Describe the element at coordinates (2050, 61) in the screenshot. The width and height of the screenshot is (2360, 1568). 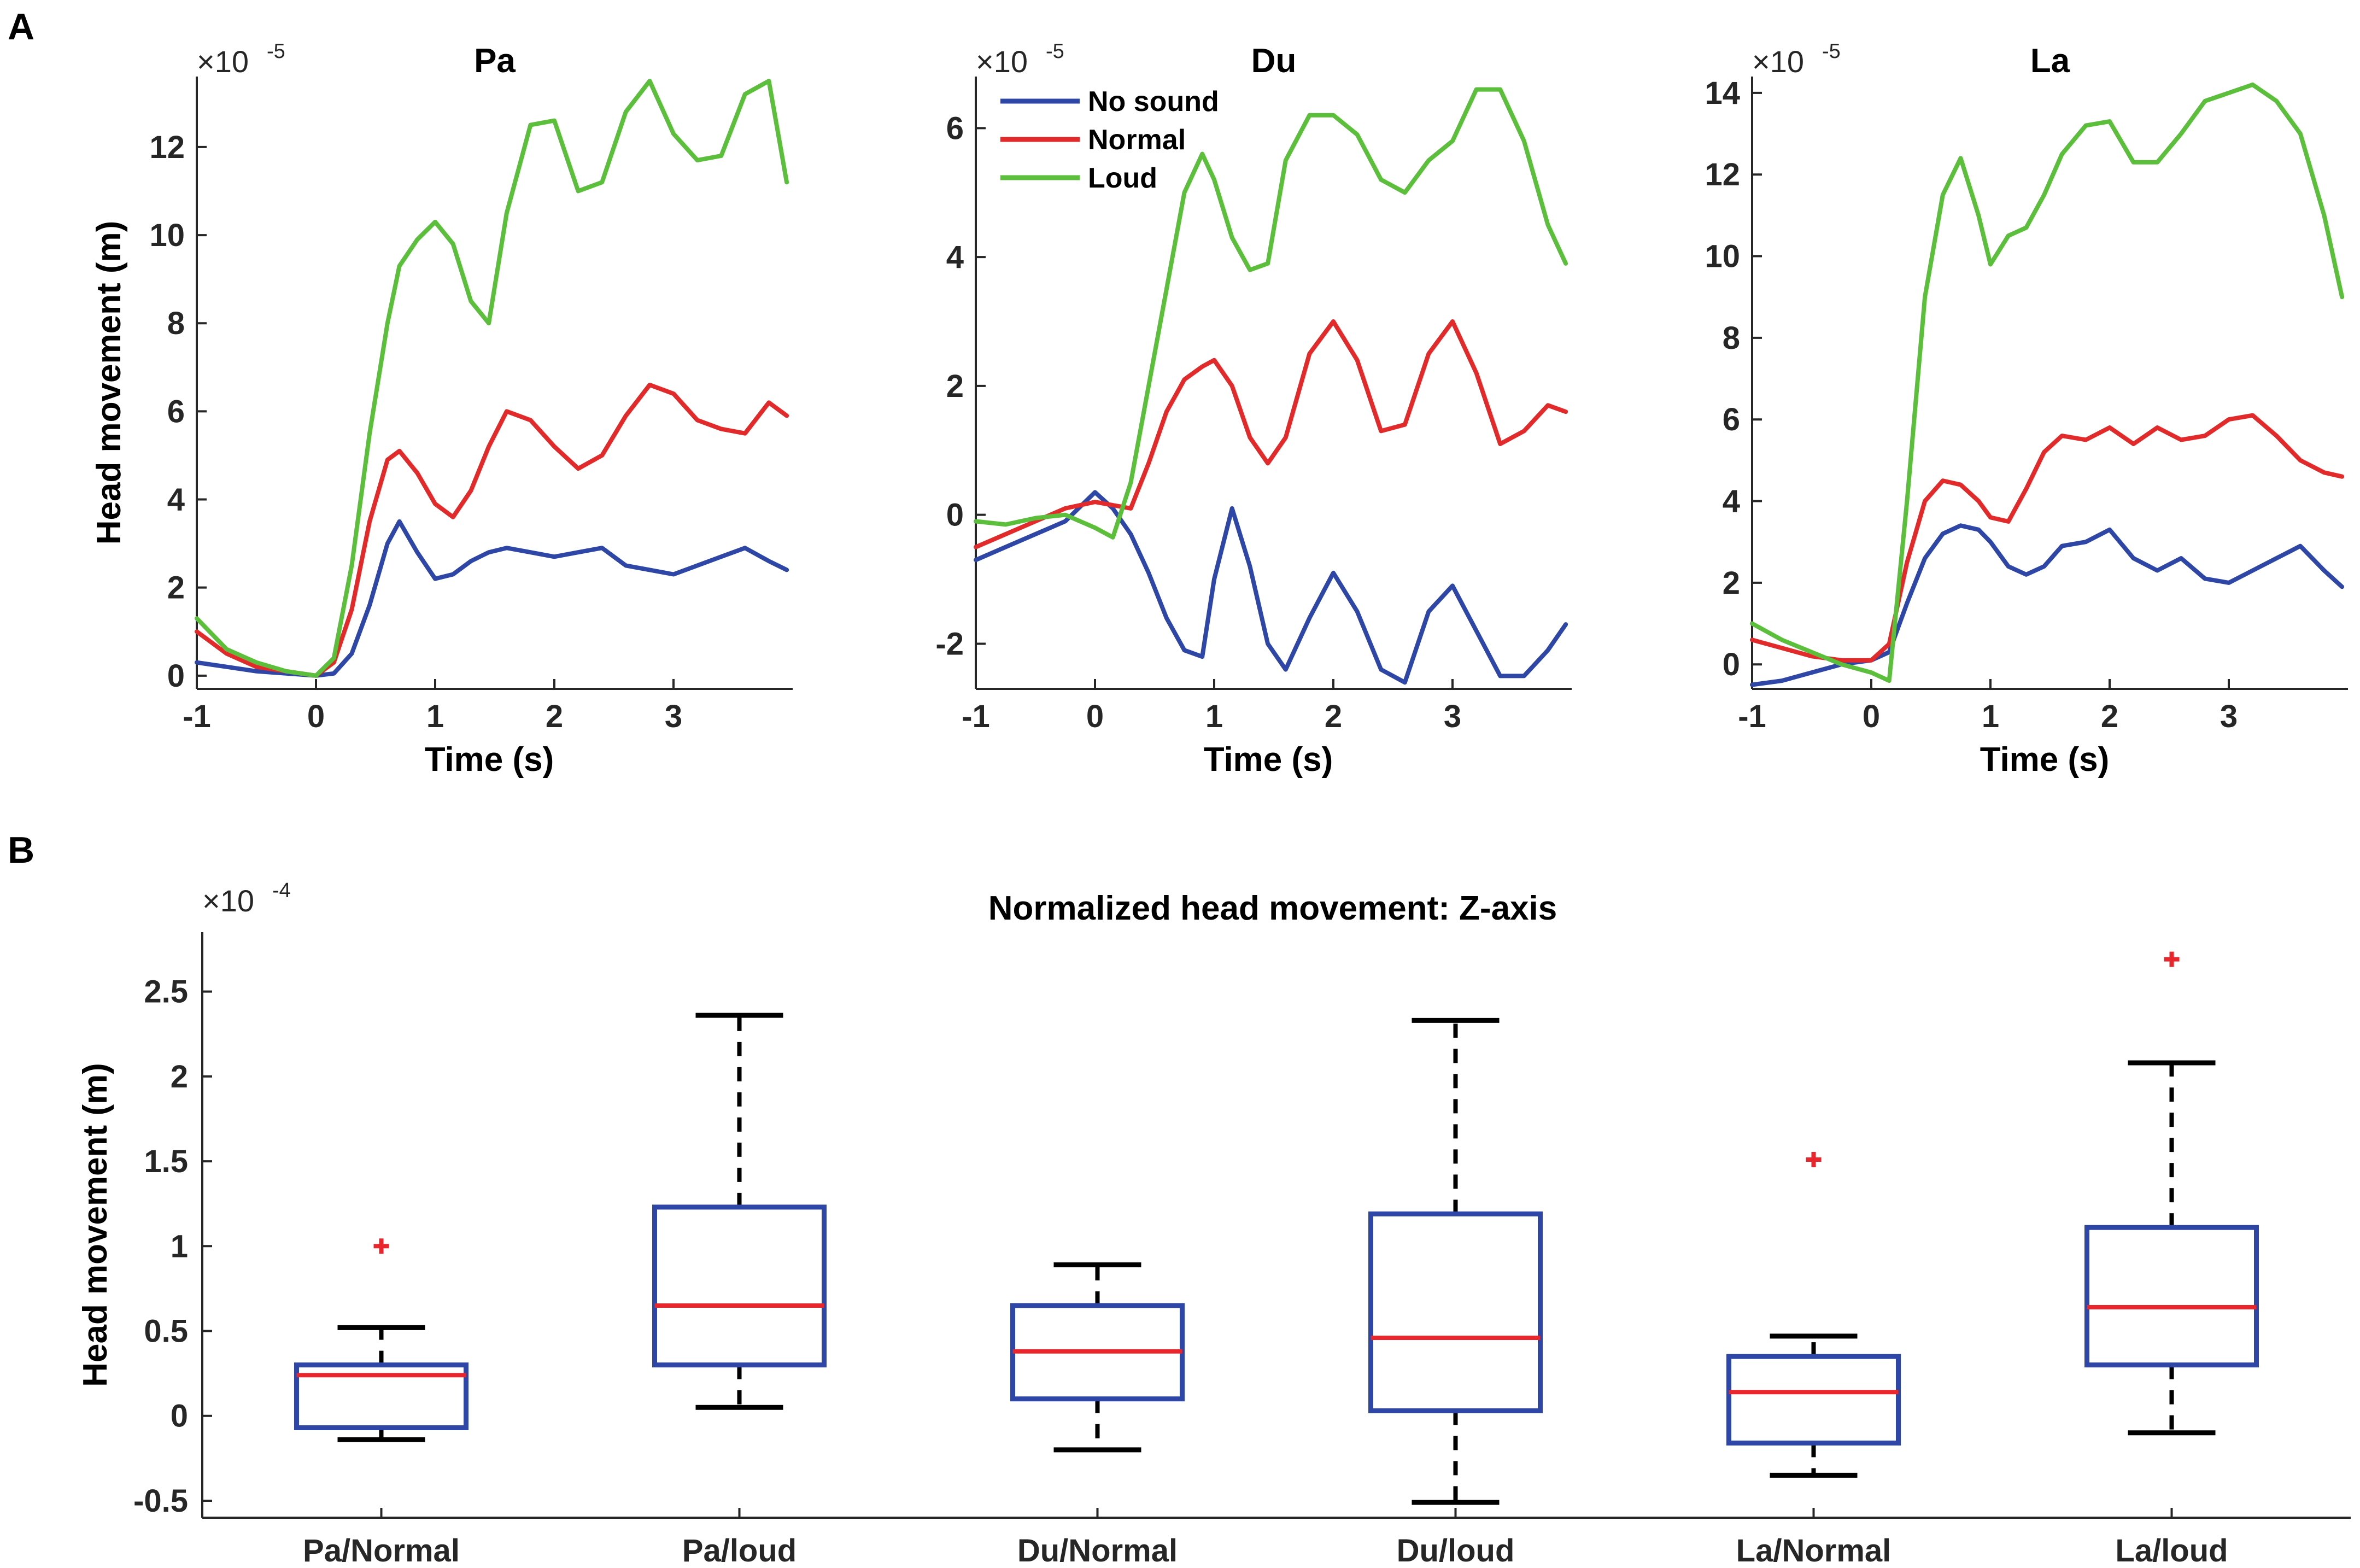
I see `chart-title: La` at that location.